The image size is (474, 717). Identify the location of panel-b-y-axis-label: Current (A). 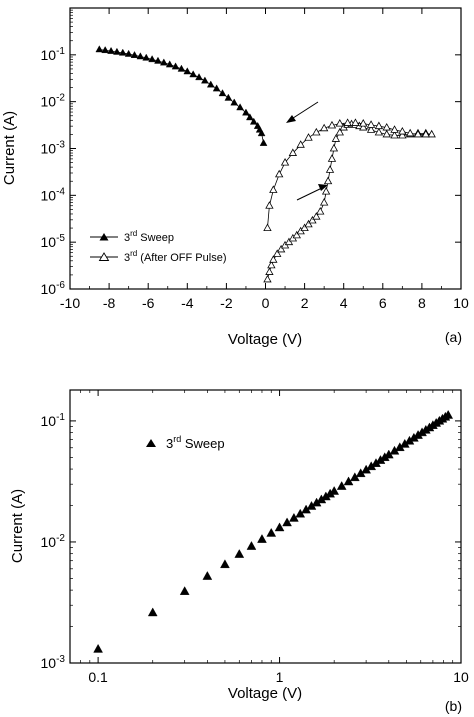
(17, 526).